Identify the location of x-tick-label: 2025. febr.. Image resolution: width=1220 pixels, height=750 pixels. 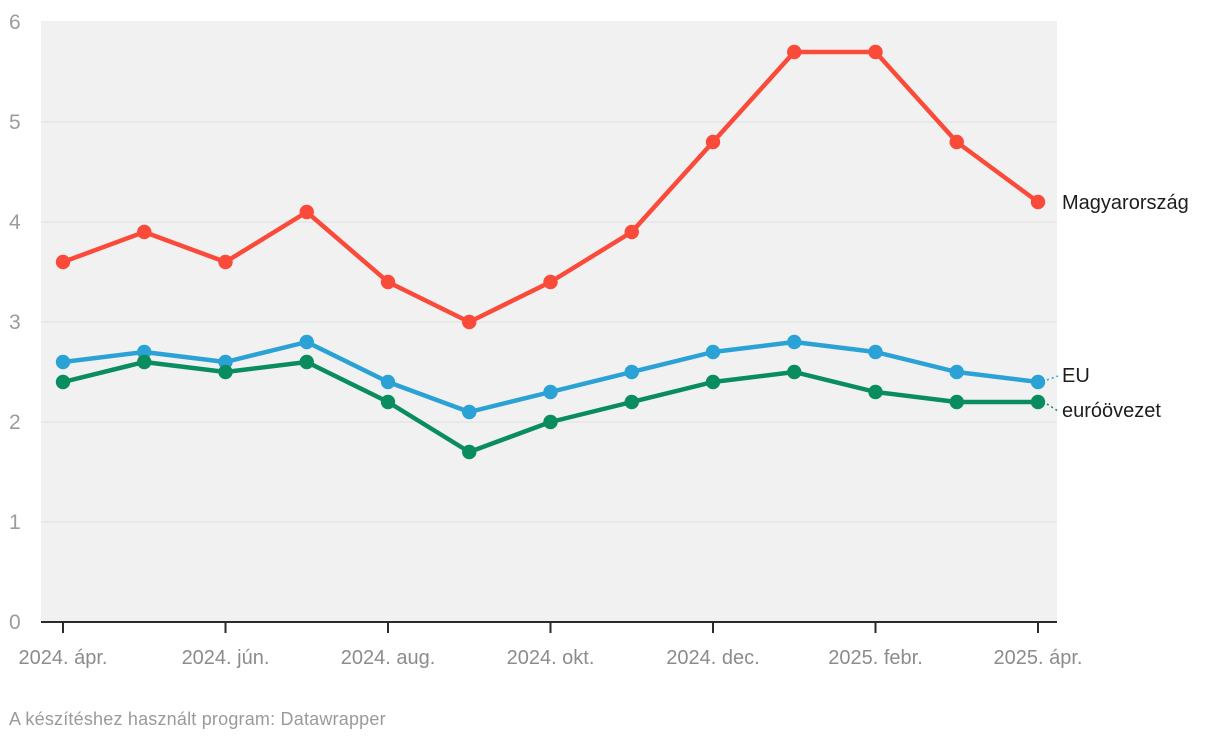
(875, 658).